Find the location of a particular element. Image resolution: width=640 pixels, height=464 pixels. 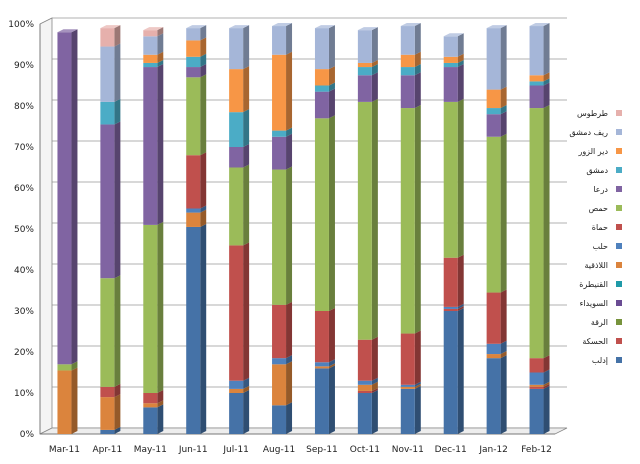

legend-entry: القنيطرة is located at coordinates (593, 284).